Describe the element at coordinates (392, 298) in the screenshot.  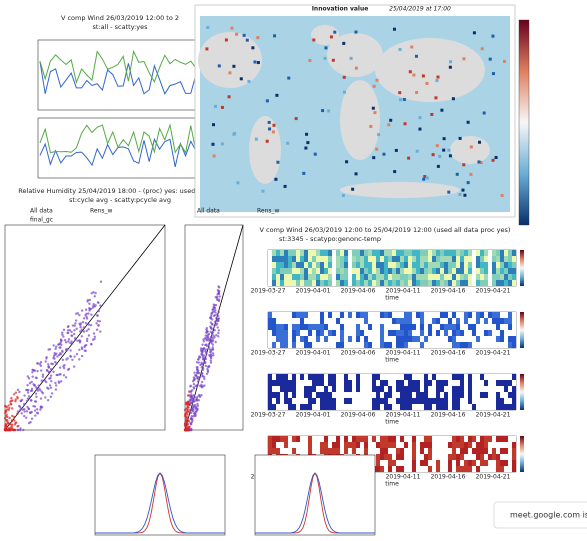
I see `axis-label: time` at that location.